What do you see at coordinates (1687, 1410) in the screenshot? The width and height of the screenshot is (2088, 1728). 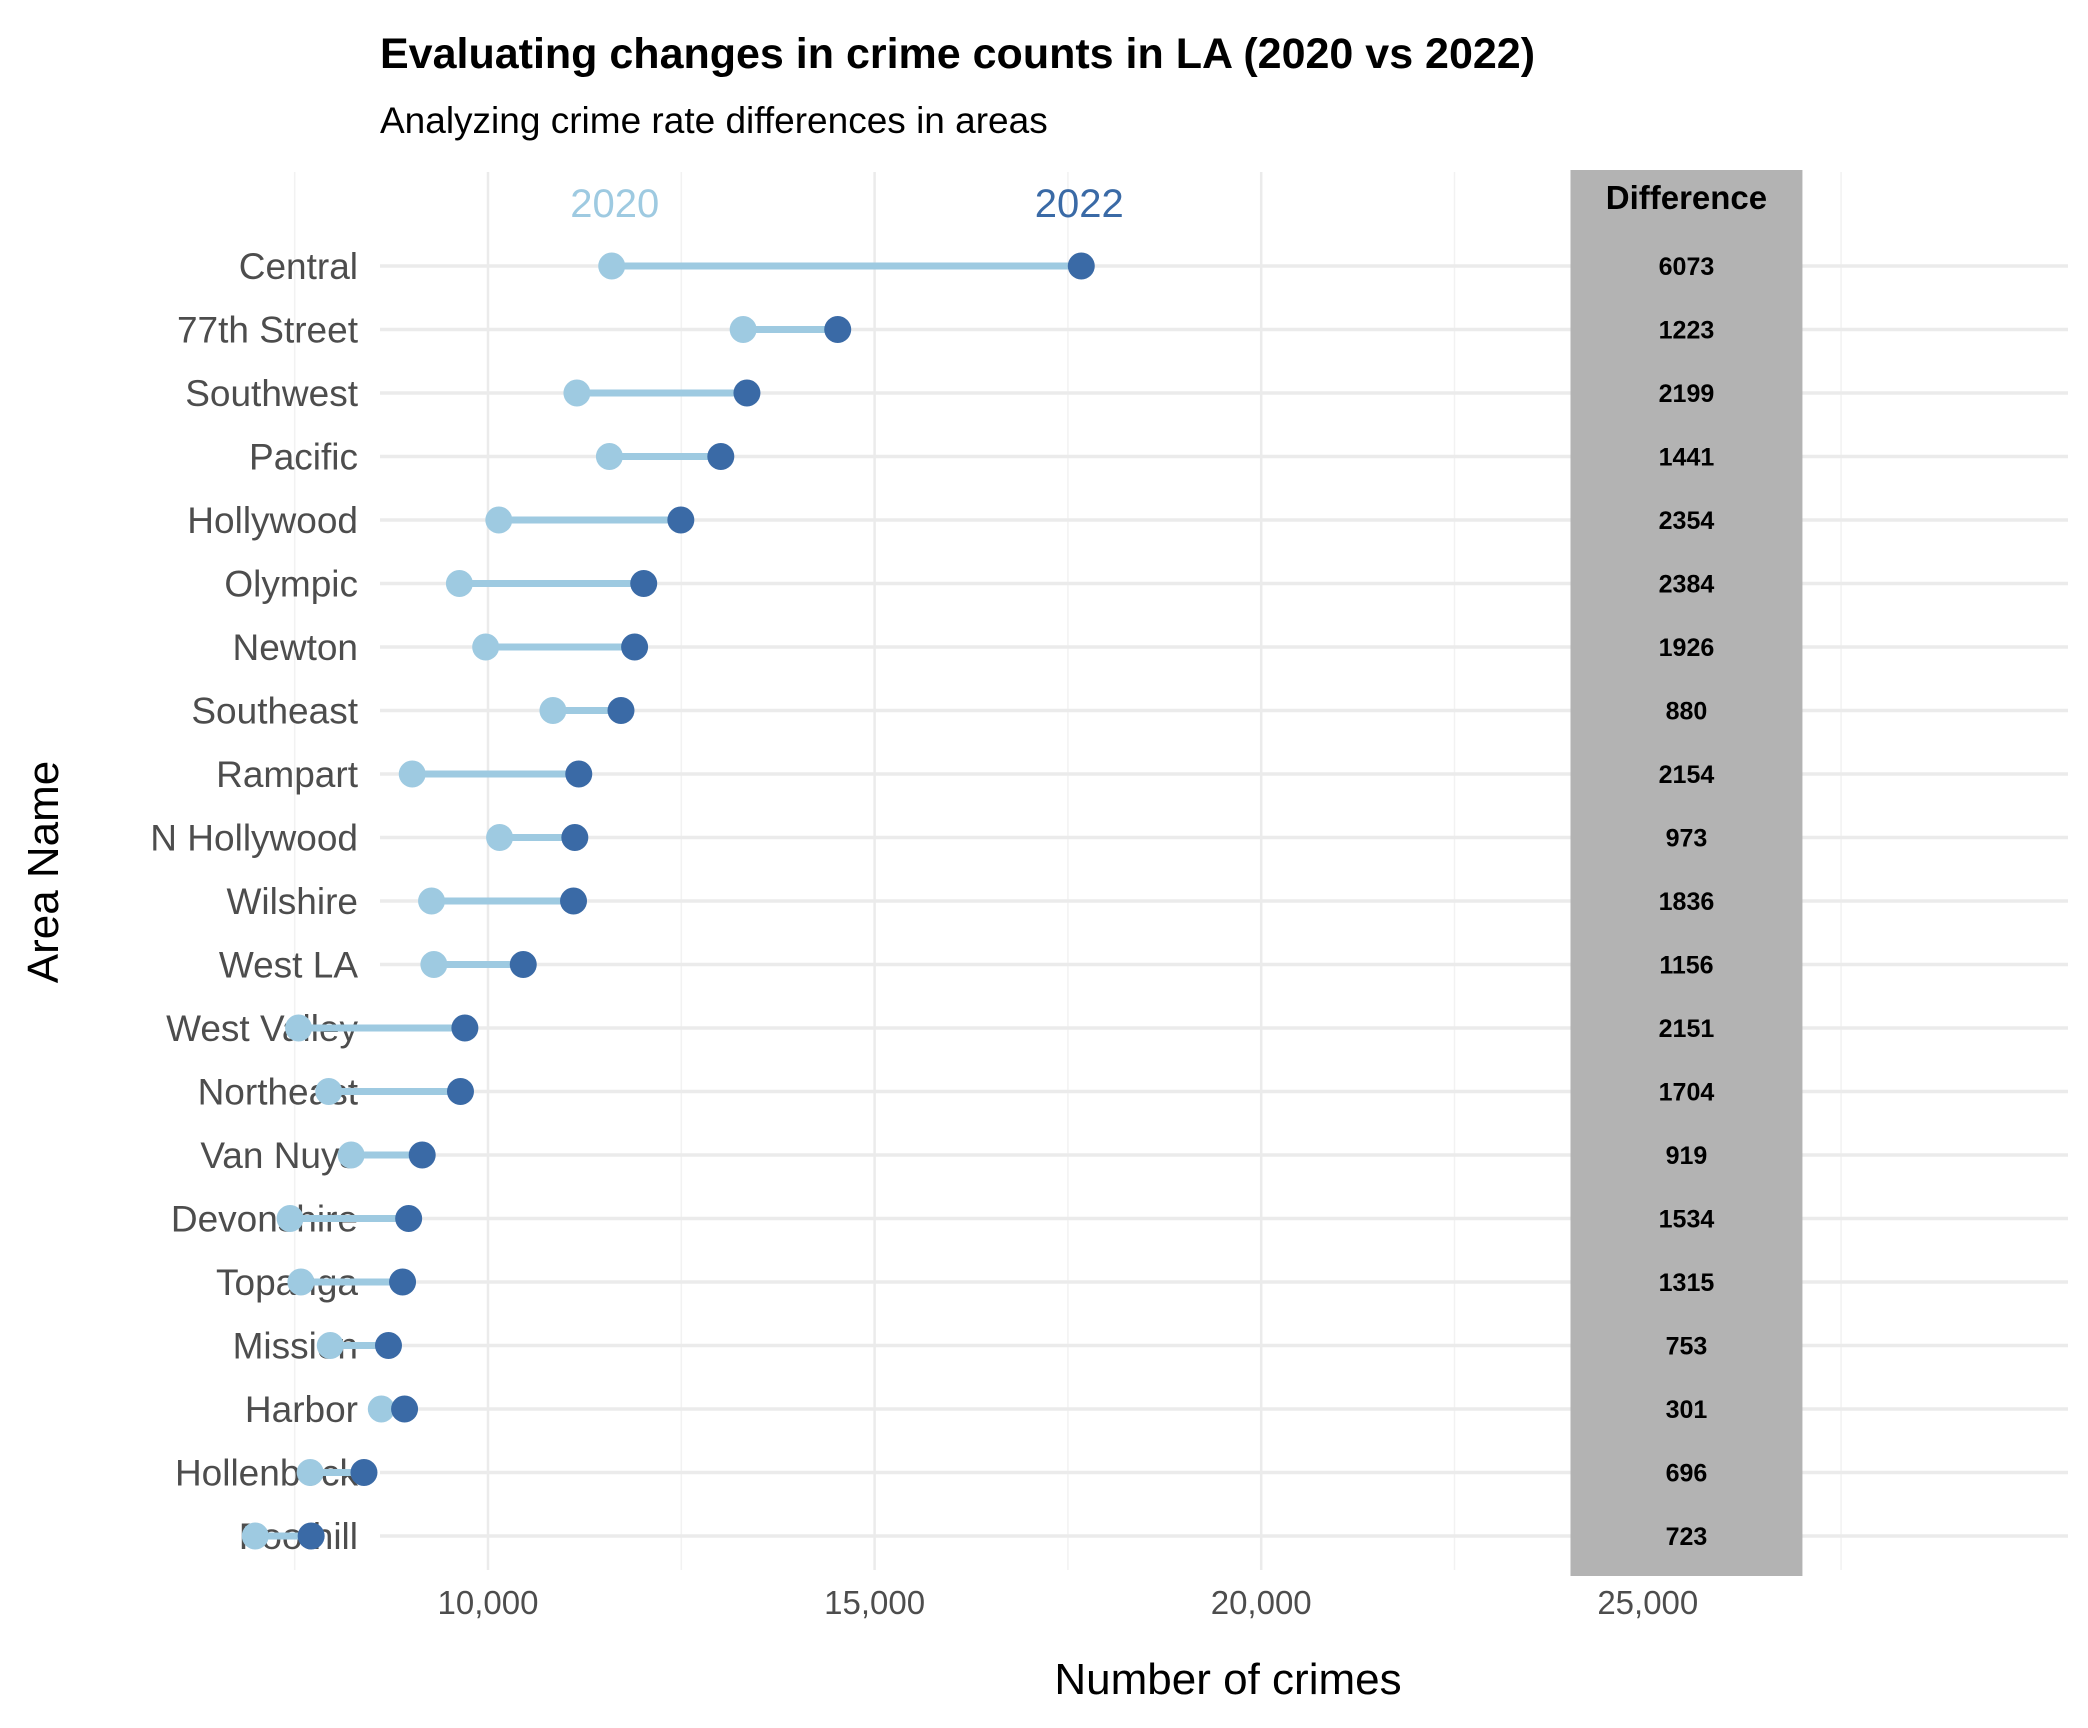 I see `difference-value: 301` at bounding box center [1687, 1410].